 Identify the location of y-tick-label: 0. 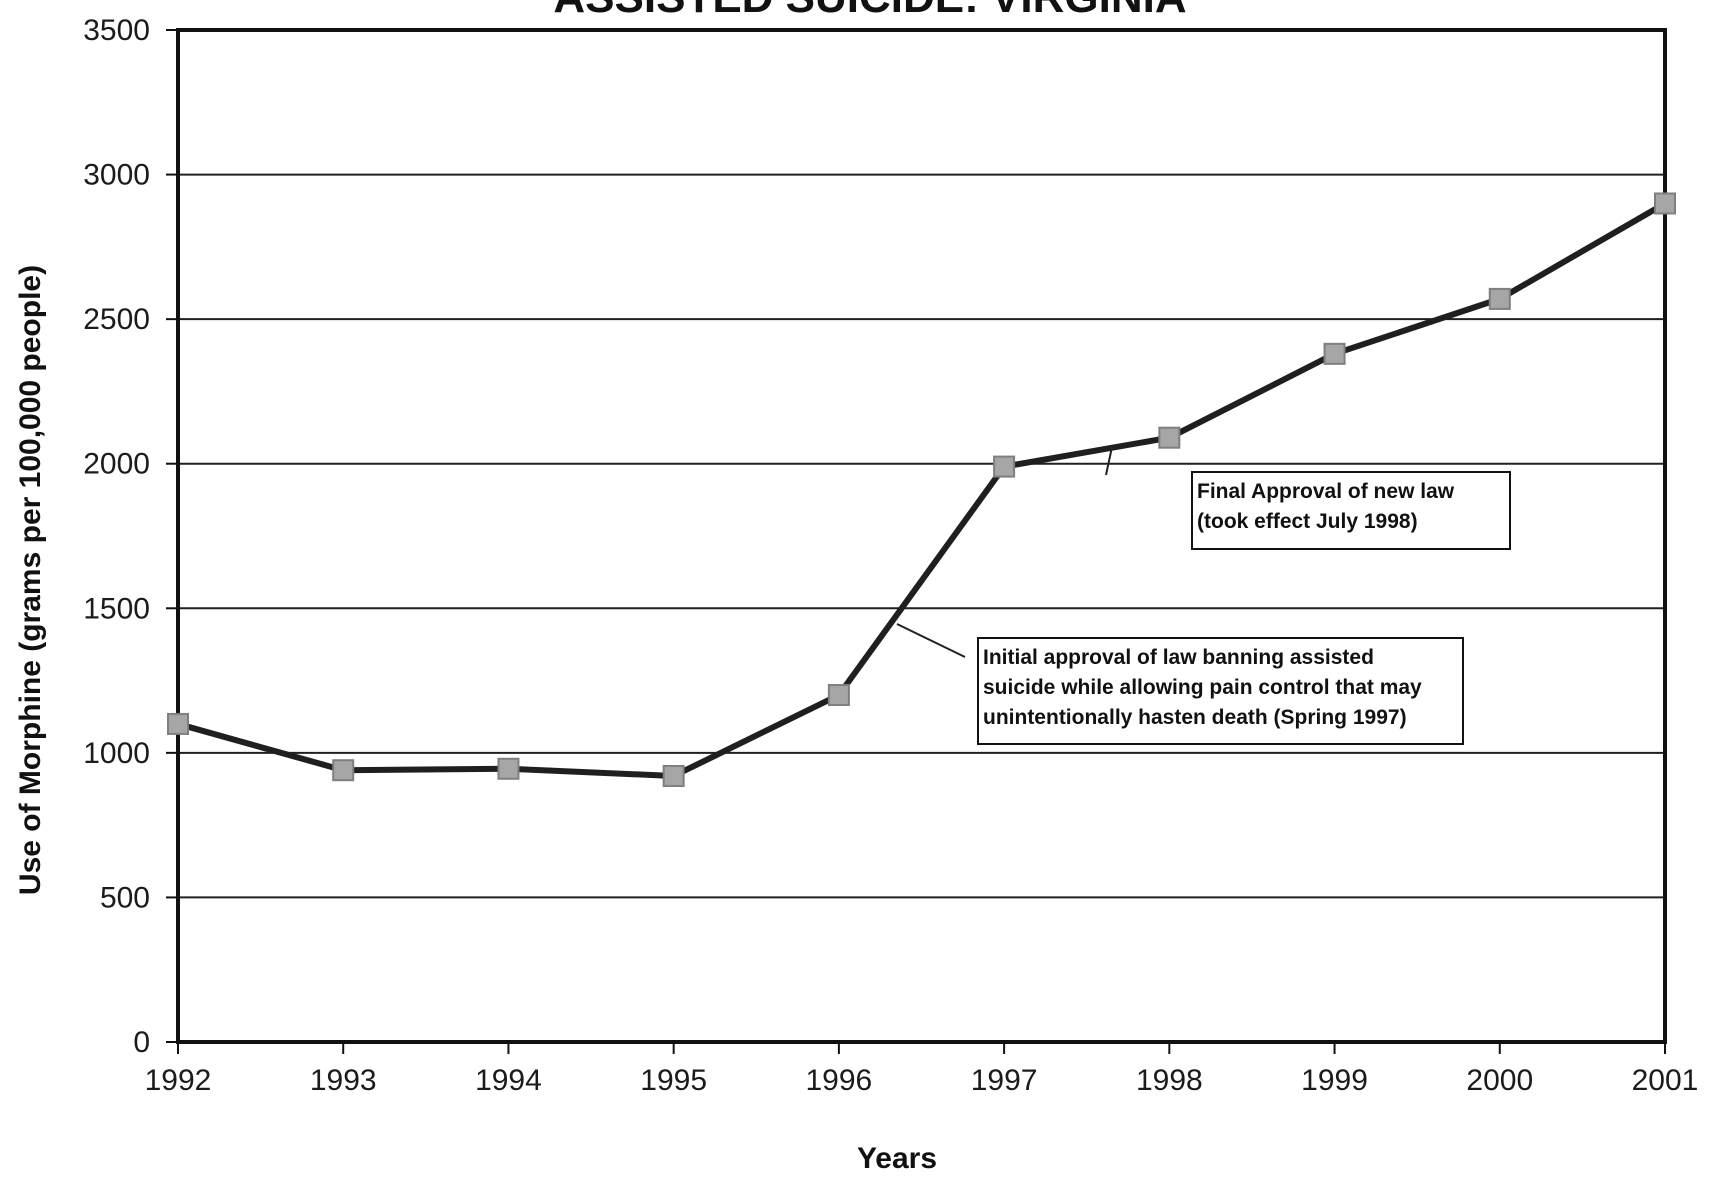
(141, 1042).